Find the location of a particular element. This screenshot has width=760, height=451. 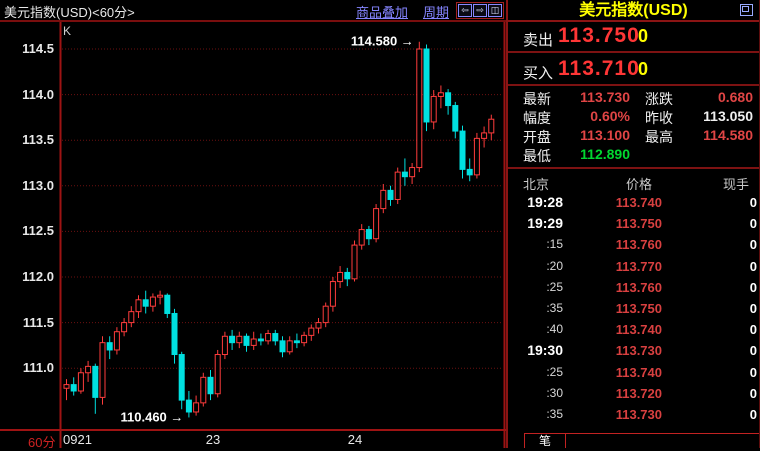

trade-row: 19:29 113.750 0 is located at coordinates (633, 223).